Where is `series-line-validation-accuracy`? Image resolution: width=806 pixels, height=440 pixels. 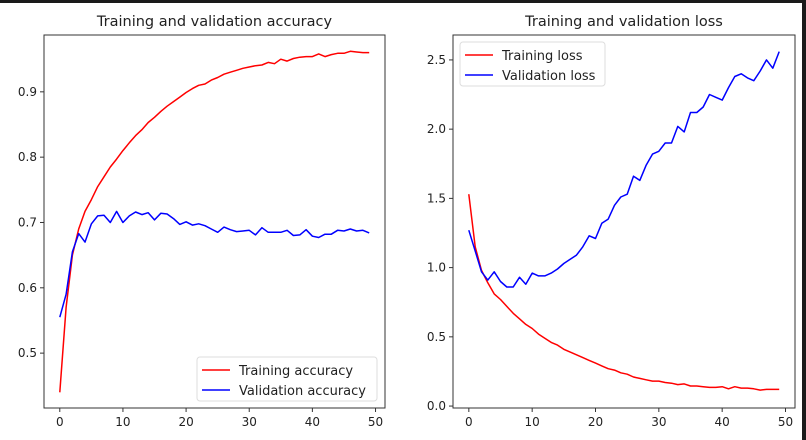
series-line-validation-accuracy is located at coordinates (214, 264).